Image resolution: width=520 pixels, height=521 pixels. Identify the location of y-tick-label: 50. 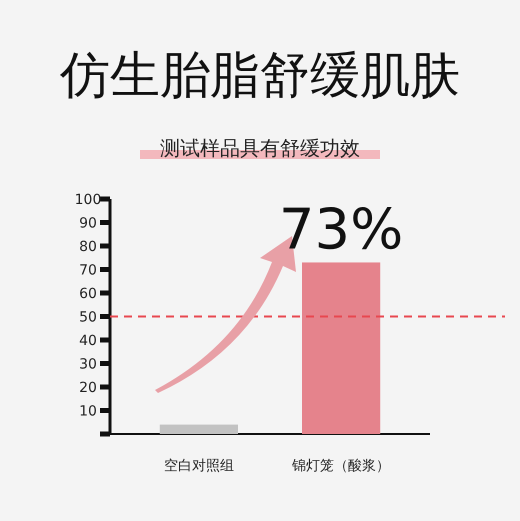
(88, 318).